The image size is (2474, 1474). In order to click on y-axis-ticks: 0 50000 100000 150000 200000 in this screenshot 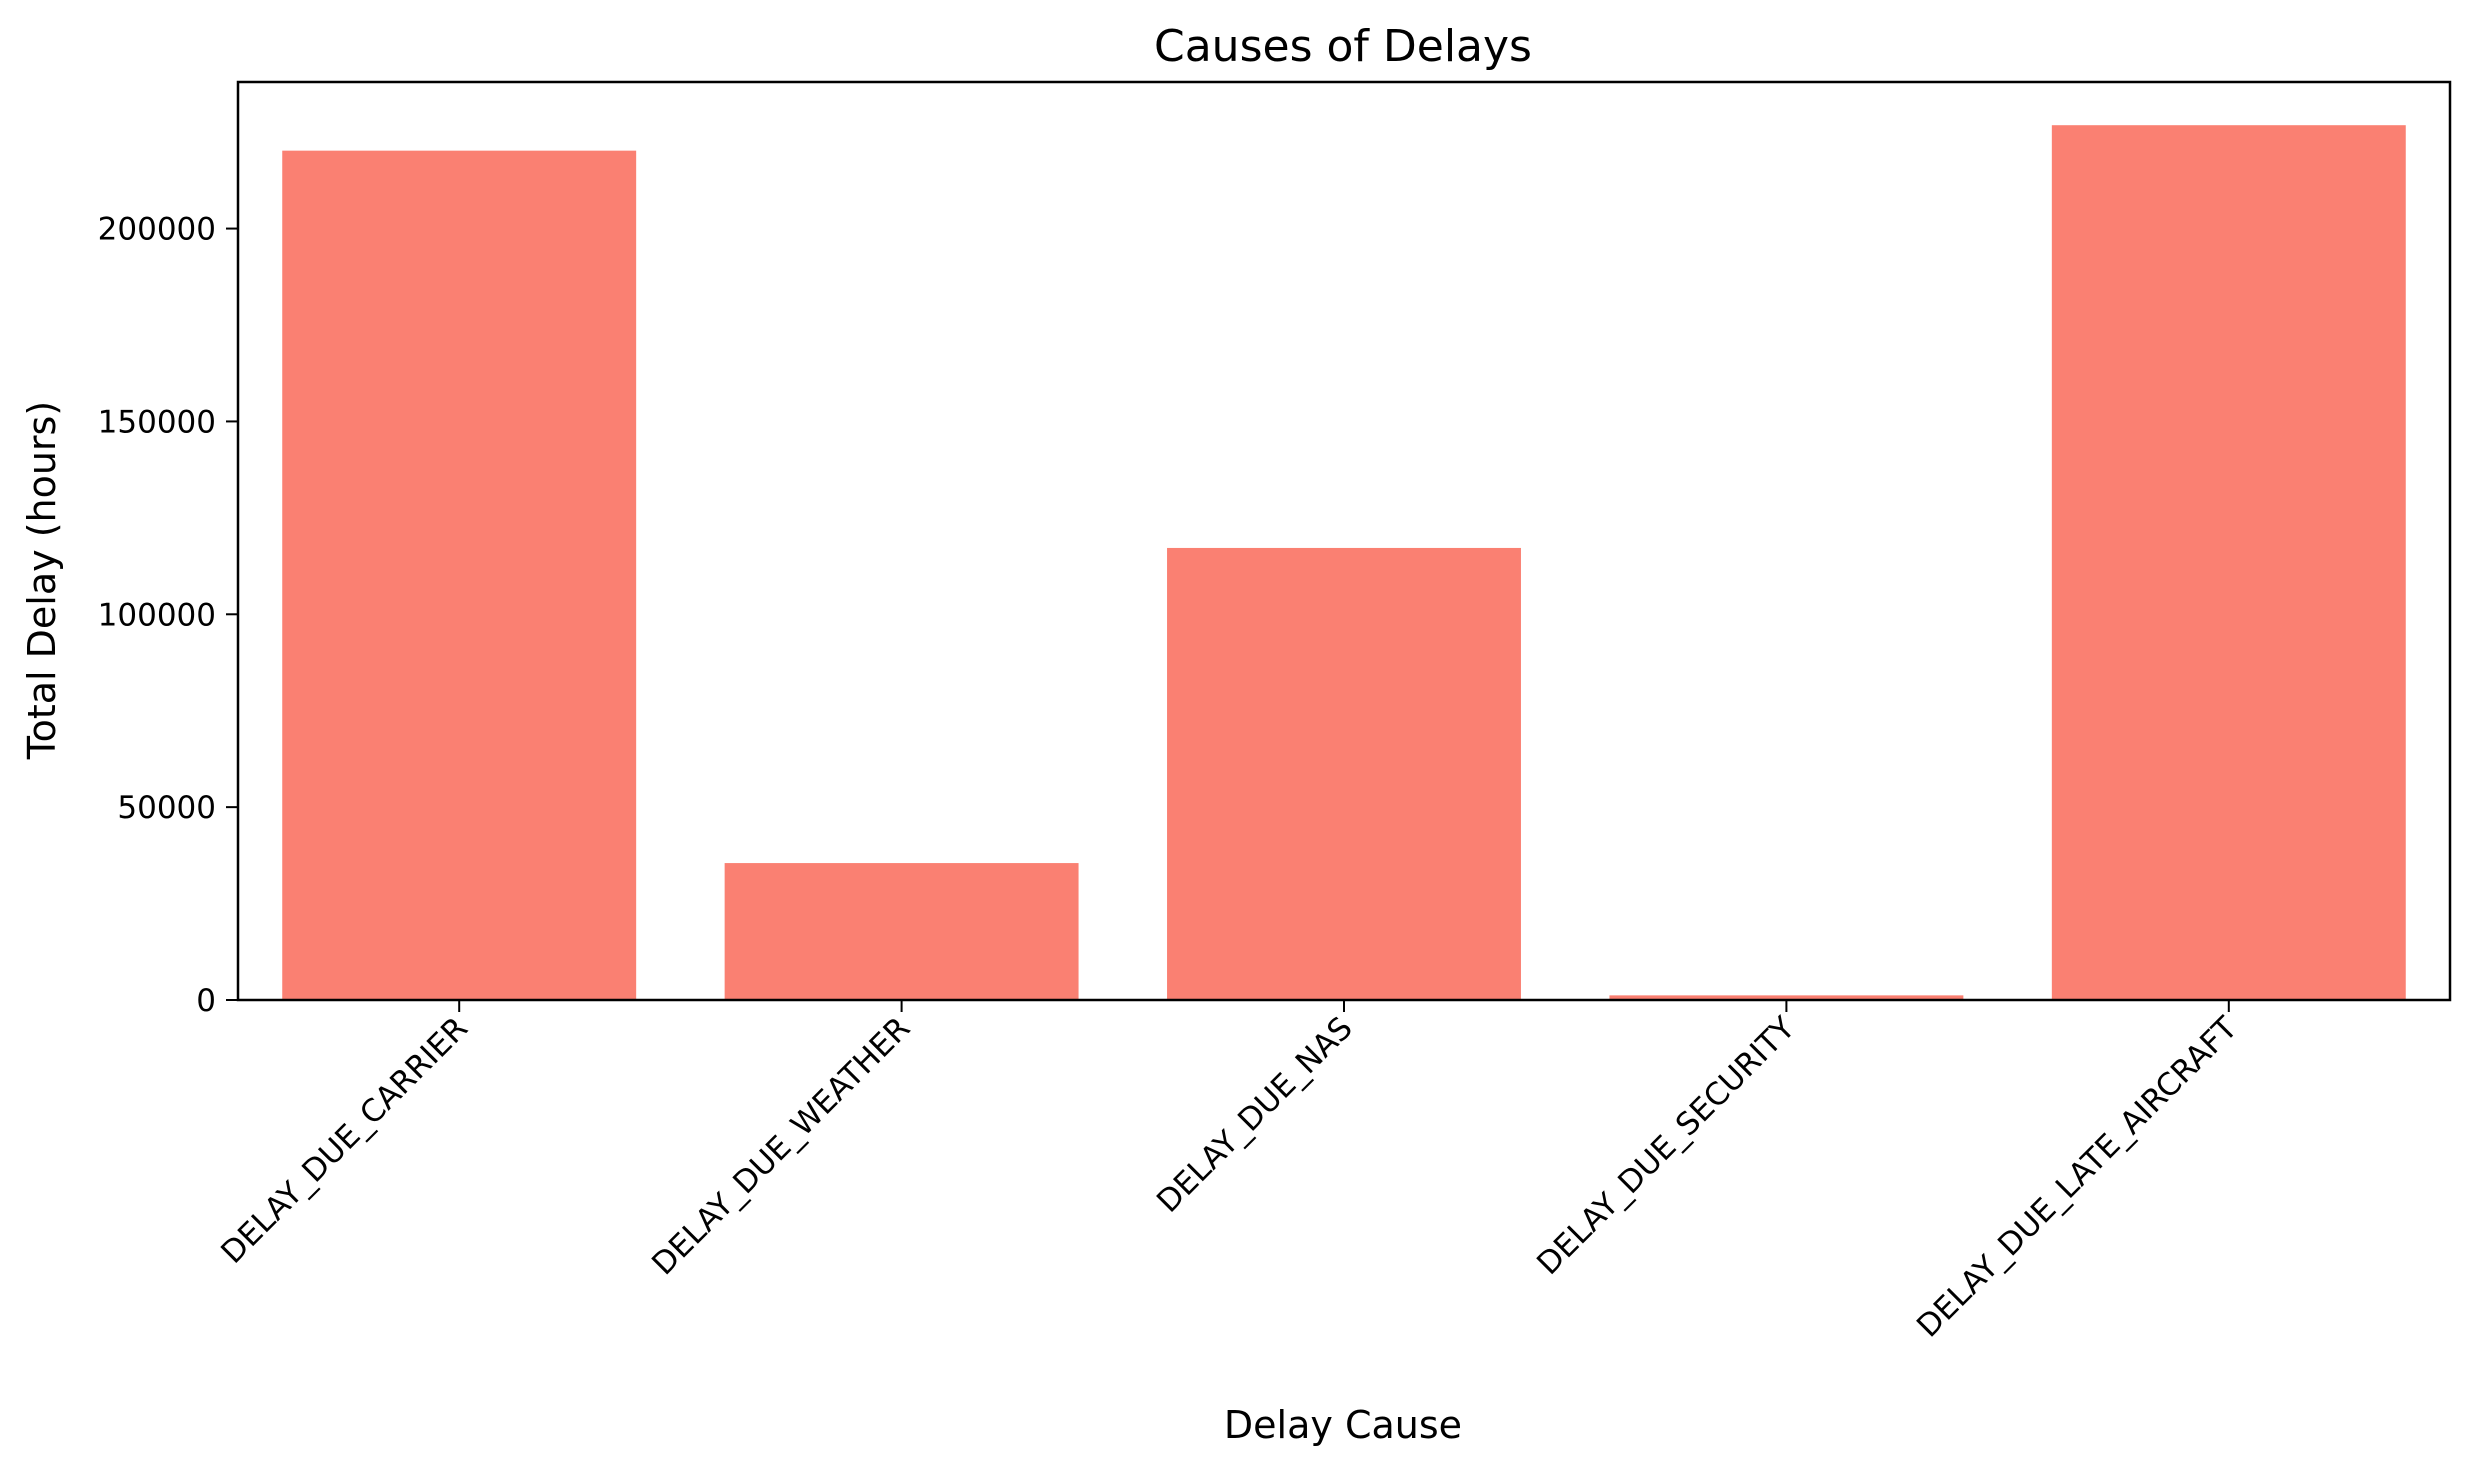, I will do `click(168, 615)`.